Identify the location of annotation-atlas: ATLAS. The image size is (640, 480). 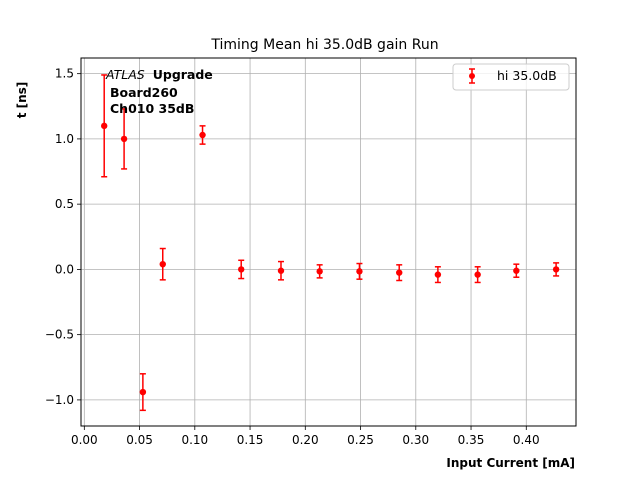
(125, 74).